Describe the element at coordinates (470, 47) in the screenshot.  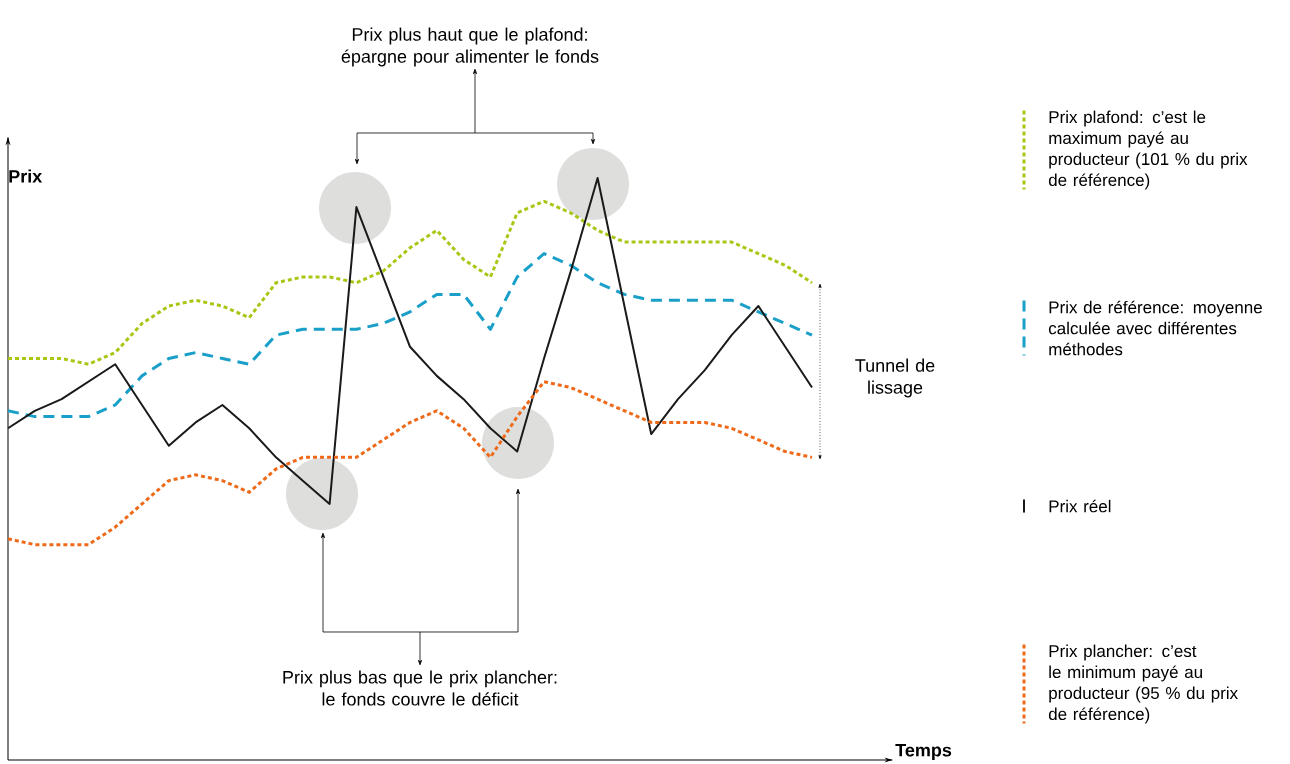
I see `text: Prix plus haut que le plafond: épargne pour alimenter le fonds` at that location.